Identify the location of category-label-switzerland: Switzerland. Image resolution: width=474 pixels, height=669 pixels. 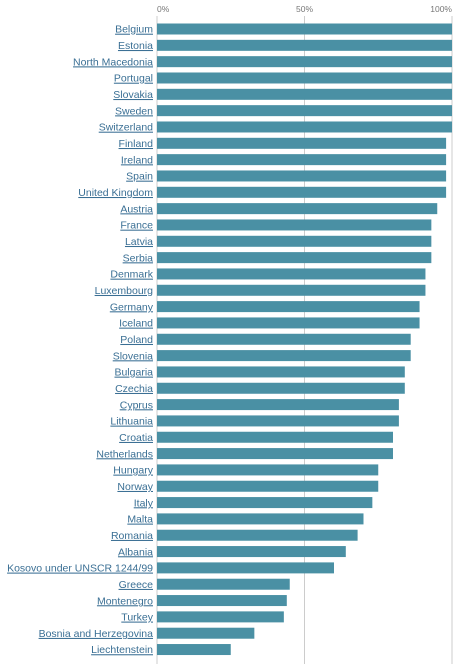
(126, 128).